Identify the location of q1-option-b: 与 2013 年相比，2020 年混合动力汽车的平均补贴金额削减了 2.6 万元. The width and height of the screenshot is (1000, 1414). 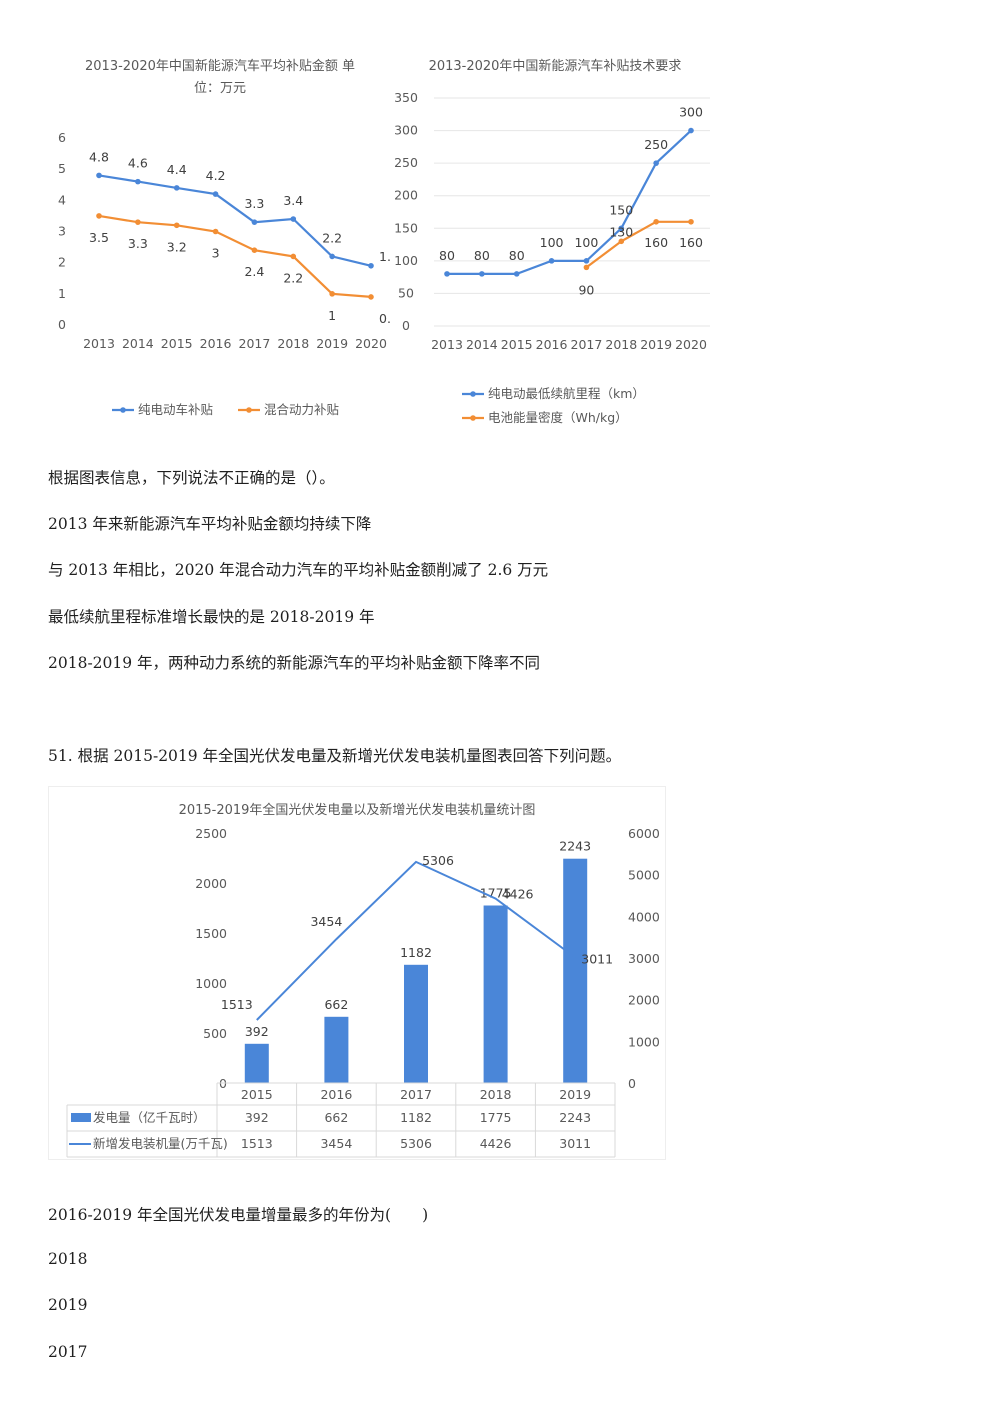
(298, 570).